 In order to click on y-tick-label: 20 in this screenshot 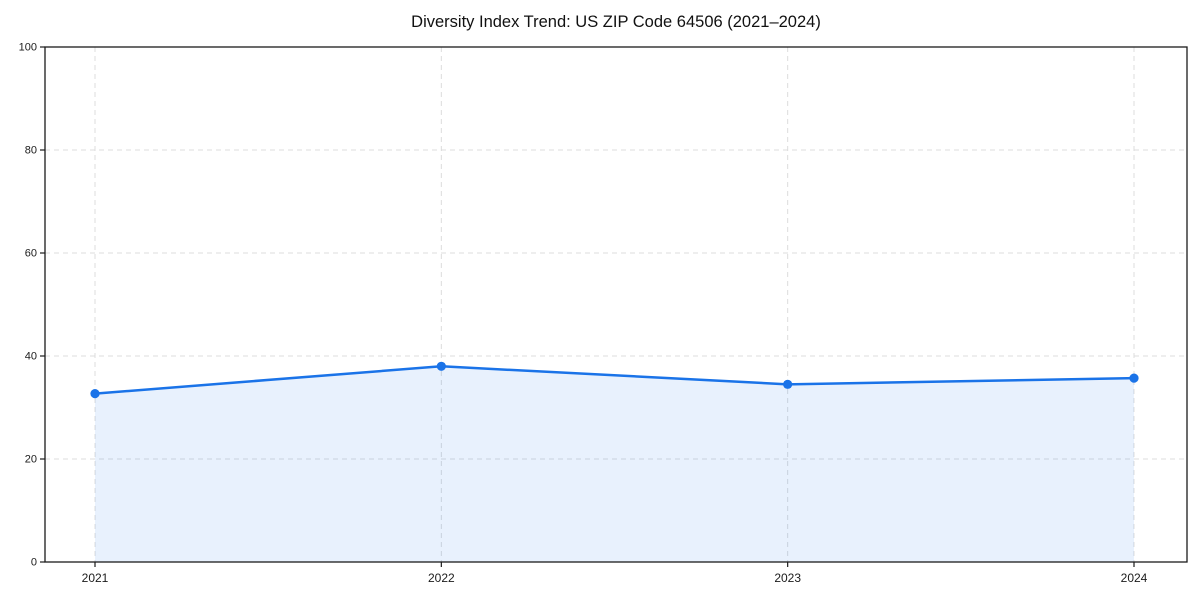, I will do `click(31, 460)`.